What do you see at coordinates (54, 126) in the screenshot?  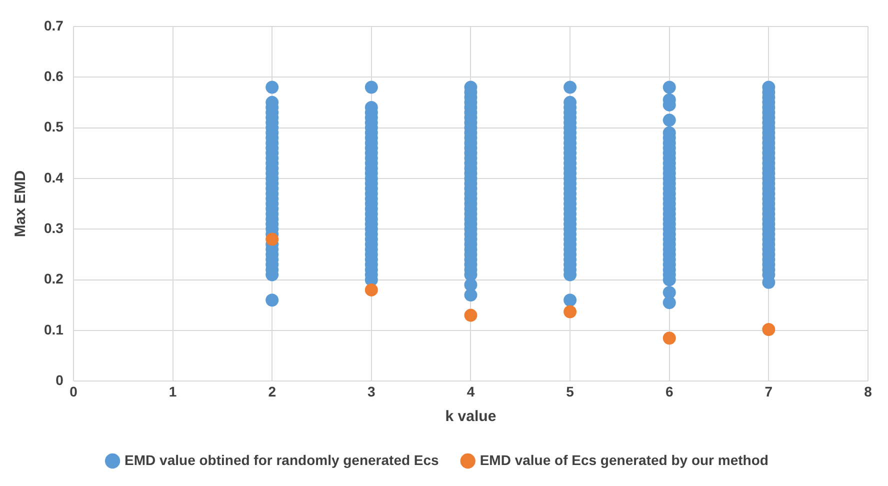 I see `y-tick-label: 0.5` at bounding box center [54, 126].